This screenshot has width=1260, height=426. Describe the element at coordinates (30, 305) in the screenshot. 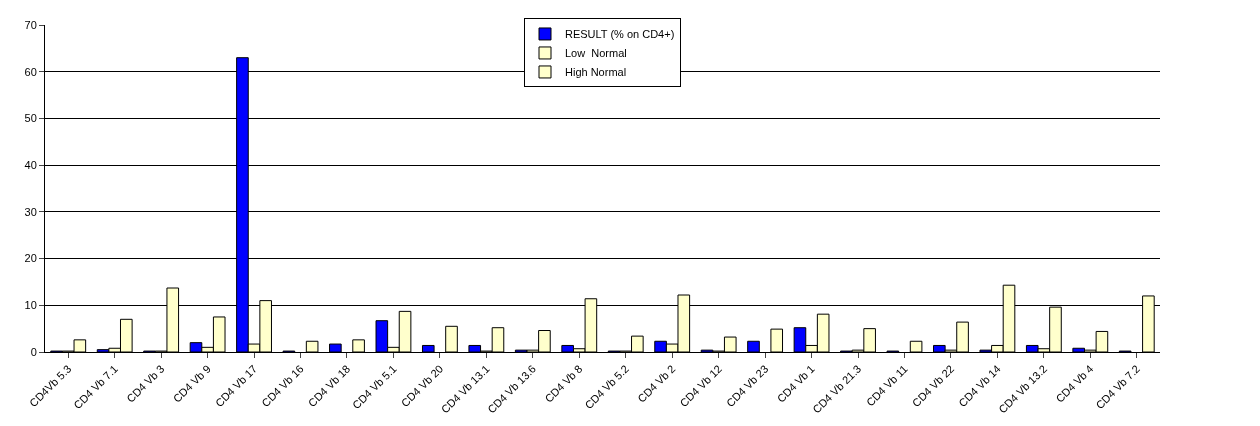

I see `y-tick-label: 10` at that location.